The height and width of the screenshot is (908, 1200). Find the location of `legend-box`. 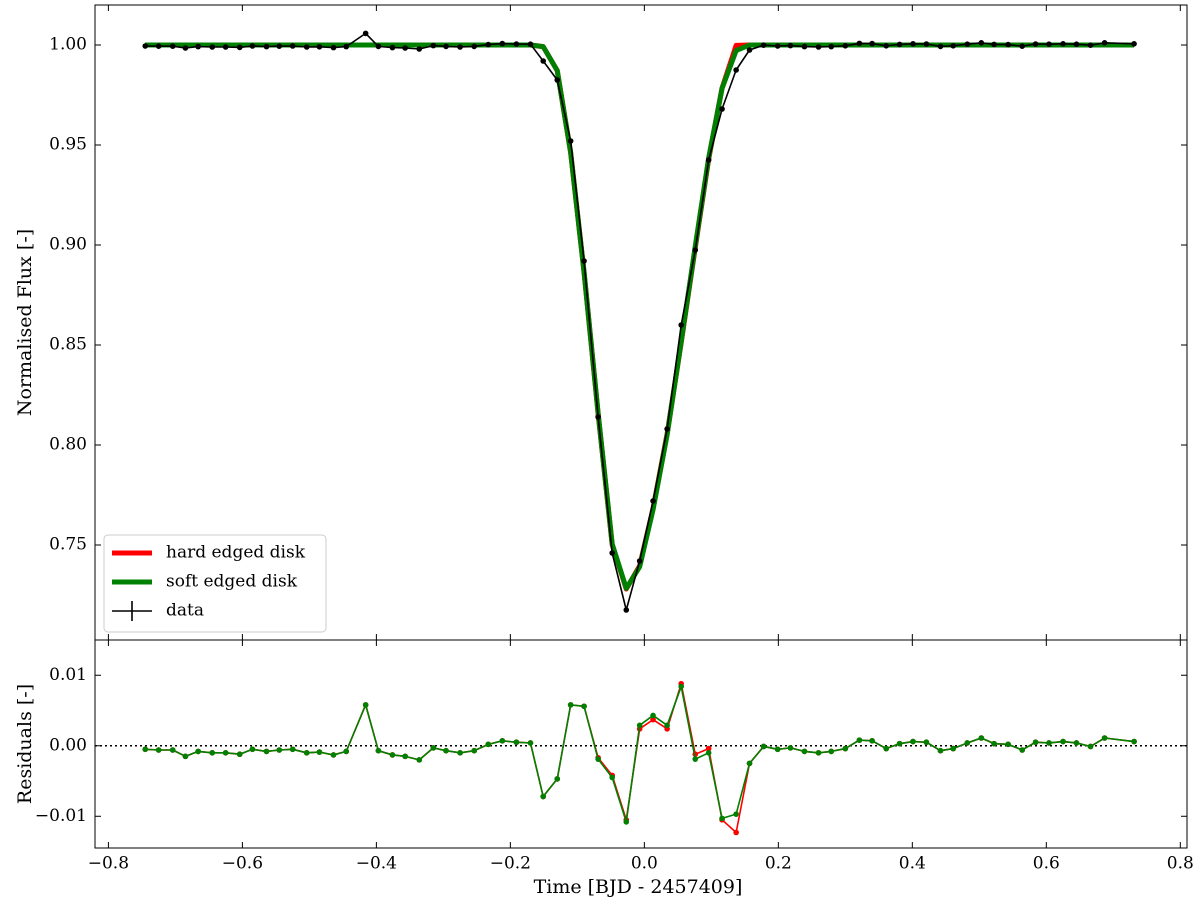

legend-box is located at coordinates (215, 583).